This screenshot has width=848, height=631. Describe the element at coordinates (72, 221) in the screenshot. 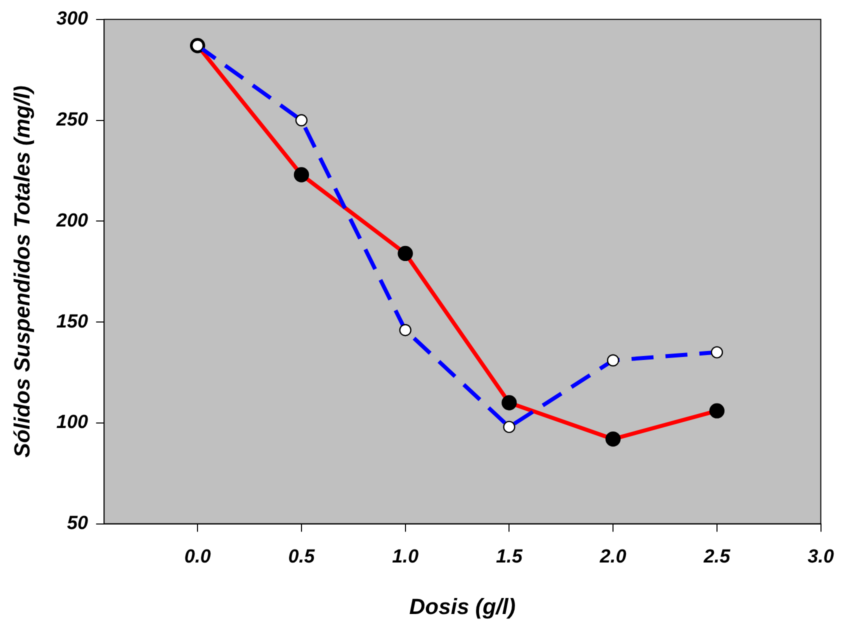

I see `y-tick-label: 200` at that location.